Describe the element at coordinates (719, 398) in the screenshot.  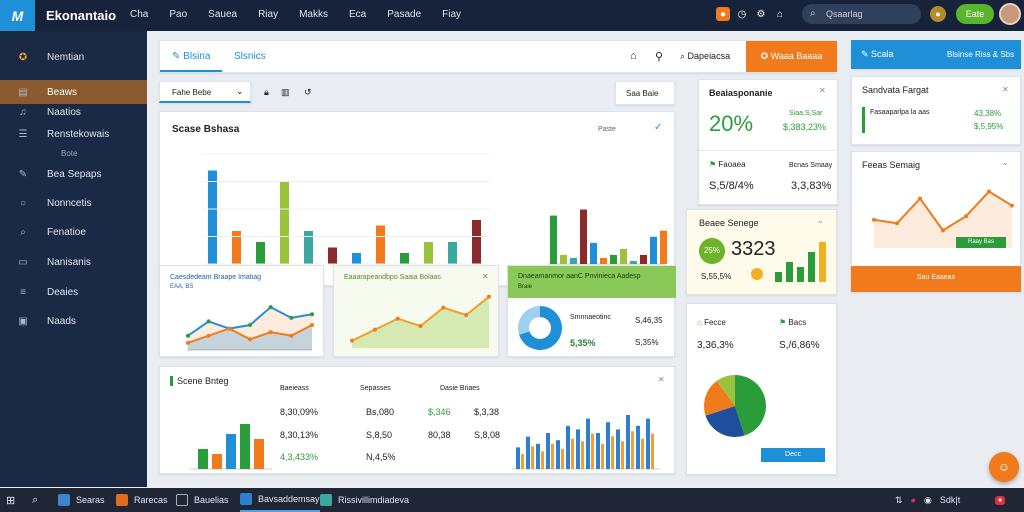
I see `pie-slice` at that location.